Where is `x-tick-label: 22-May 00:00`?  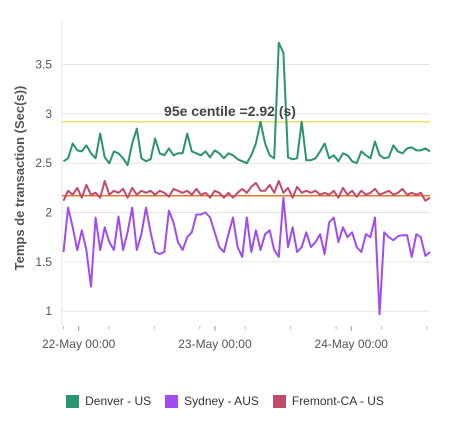 x-tick-label: 22-May 00:00 is located at coordinates (79, 344).